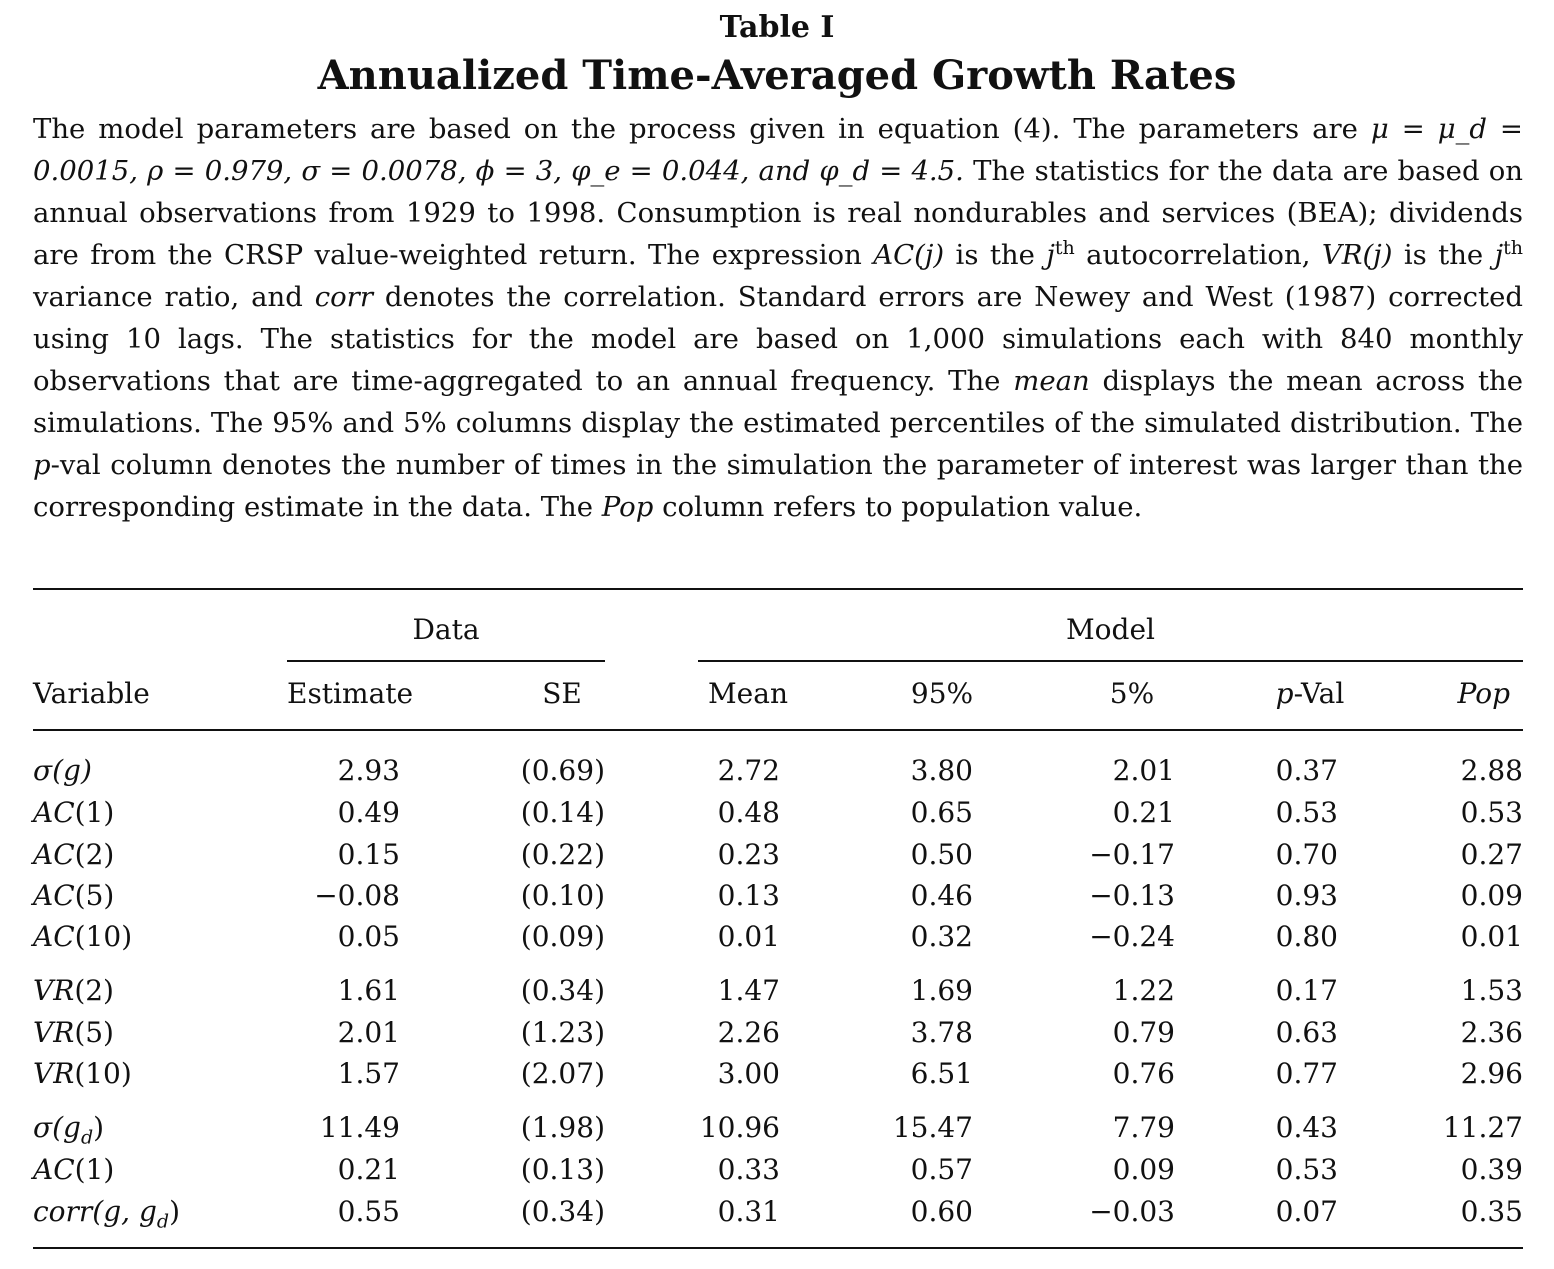 This screenshot has width=1554, height=1269. I want to click on cell-estimate: 2.93, so click(368, 770).